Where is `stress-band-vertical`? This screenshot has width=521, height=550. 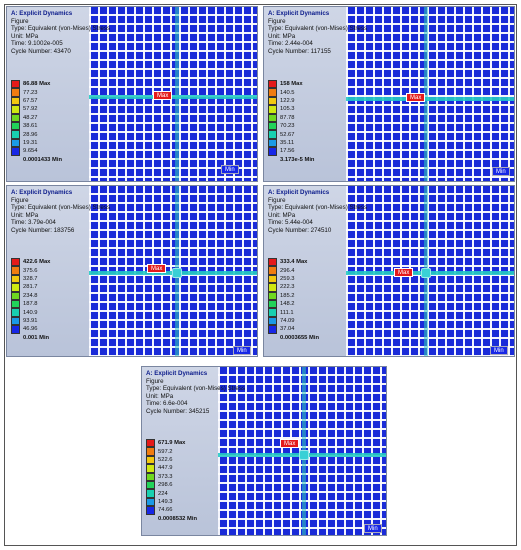
stress-band-vertical is located at coordinates (426, 94).